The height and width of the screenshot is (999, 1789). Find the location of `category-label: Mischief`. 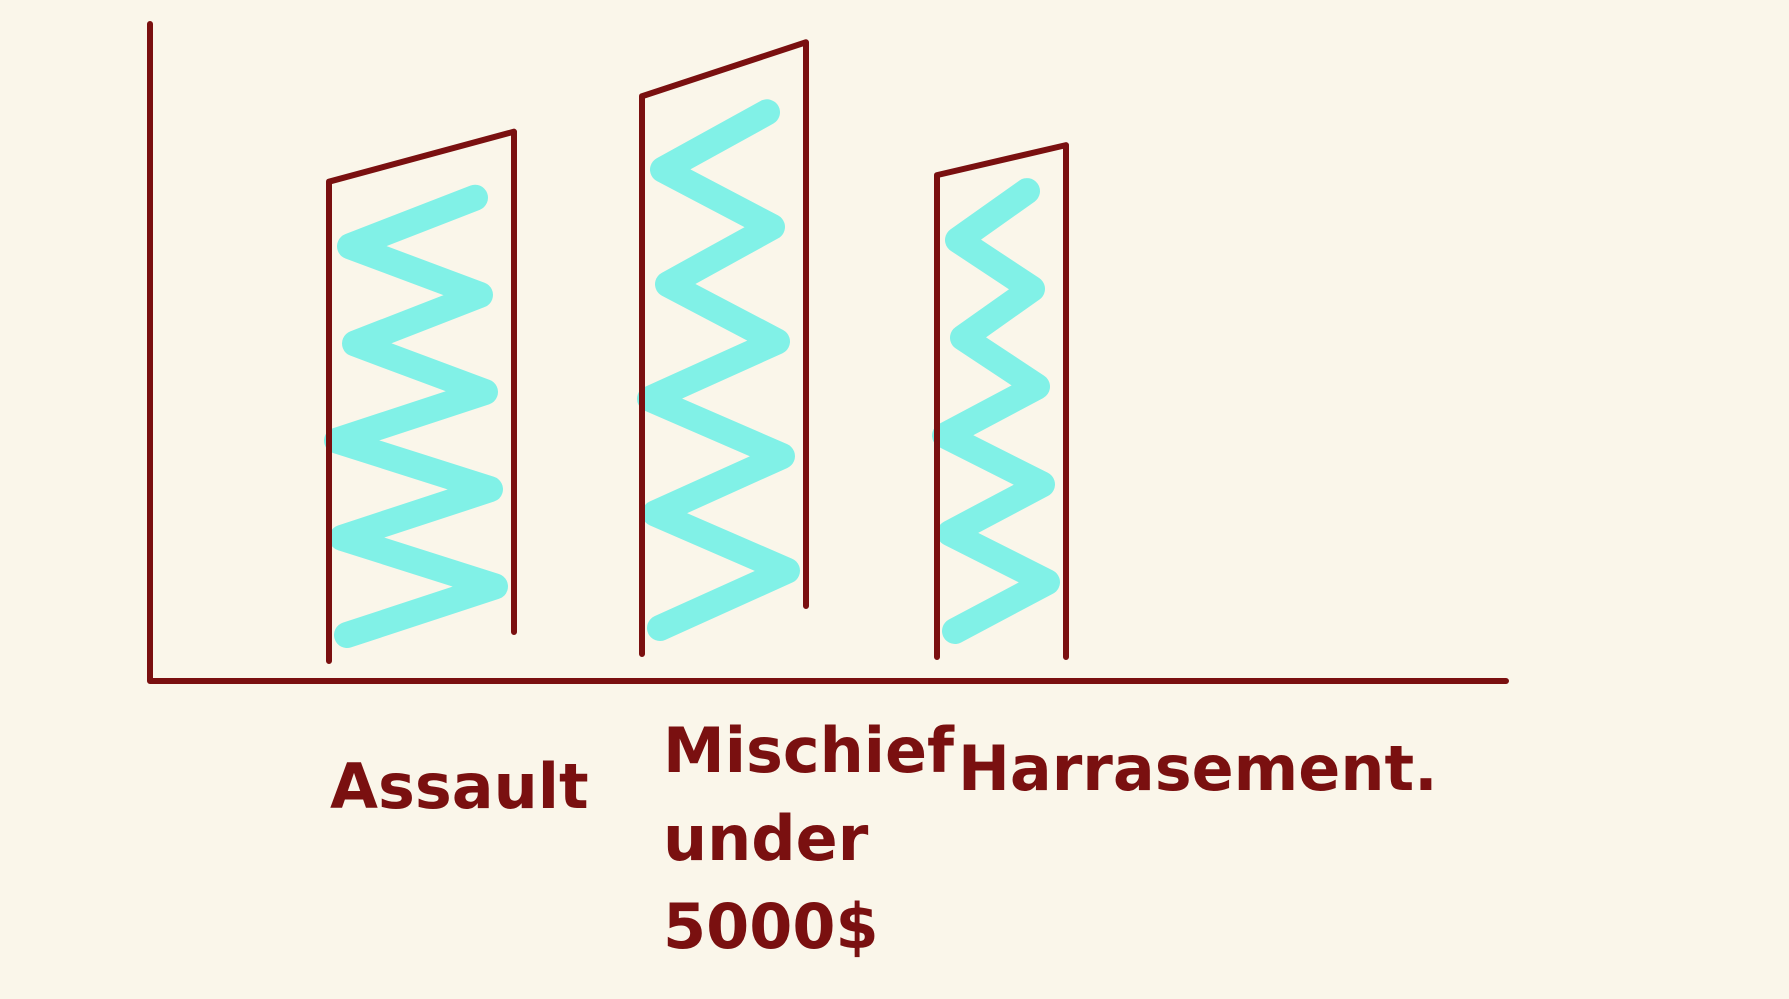

category-label: Mischief is located at coordinates (809, 750).